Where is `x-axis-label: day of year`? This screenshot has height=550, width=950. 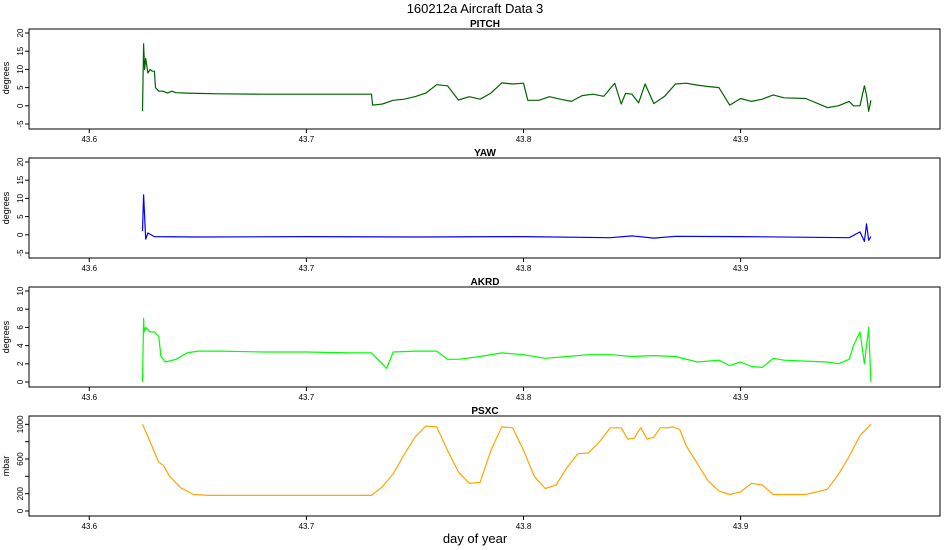 x-axis-label: day of year is located at coordinates (475, 538).